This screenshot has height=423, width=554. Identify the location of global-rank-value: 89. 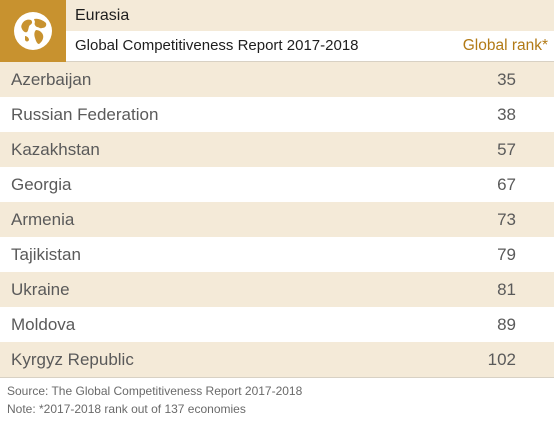
(506, 324).